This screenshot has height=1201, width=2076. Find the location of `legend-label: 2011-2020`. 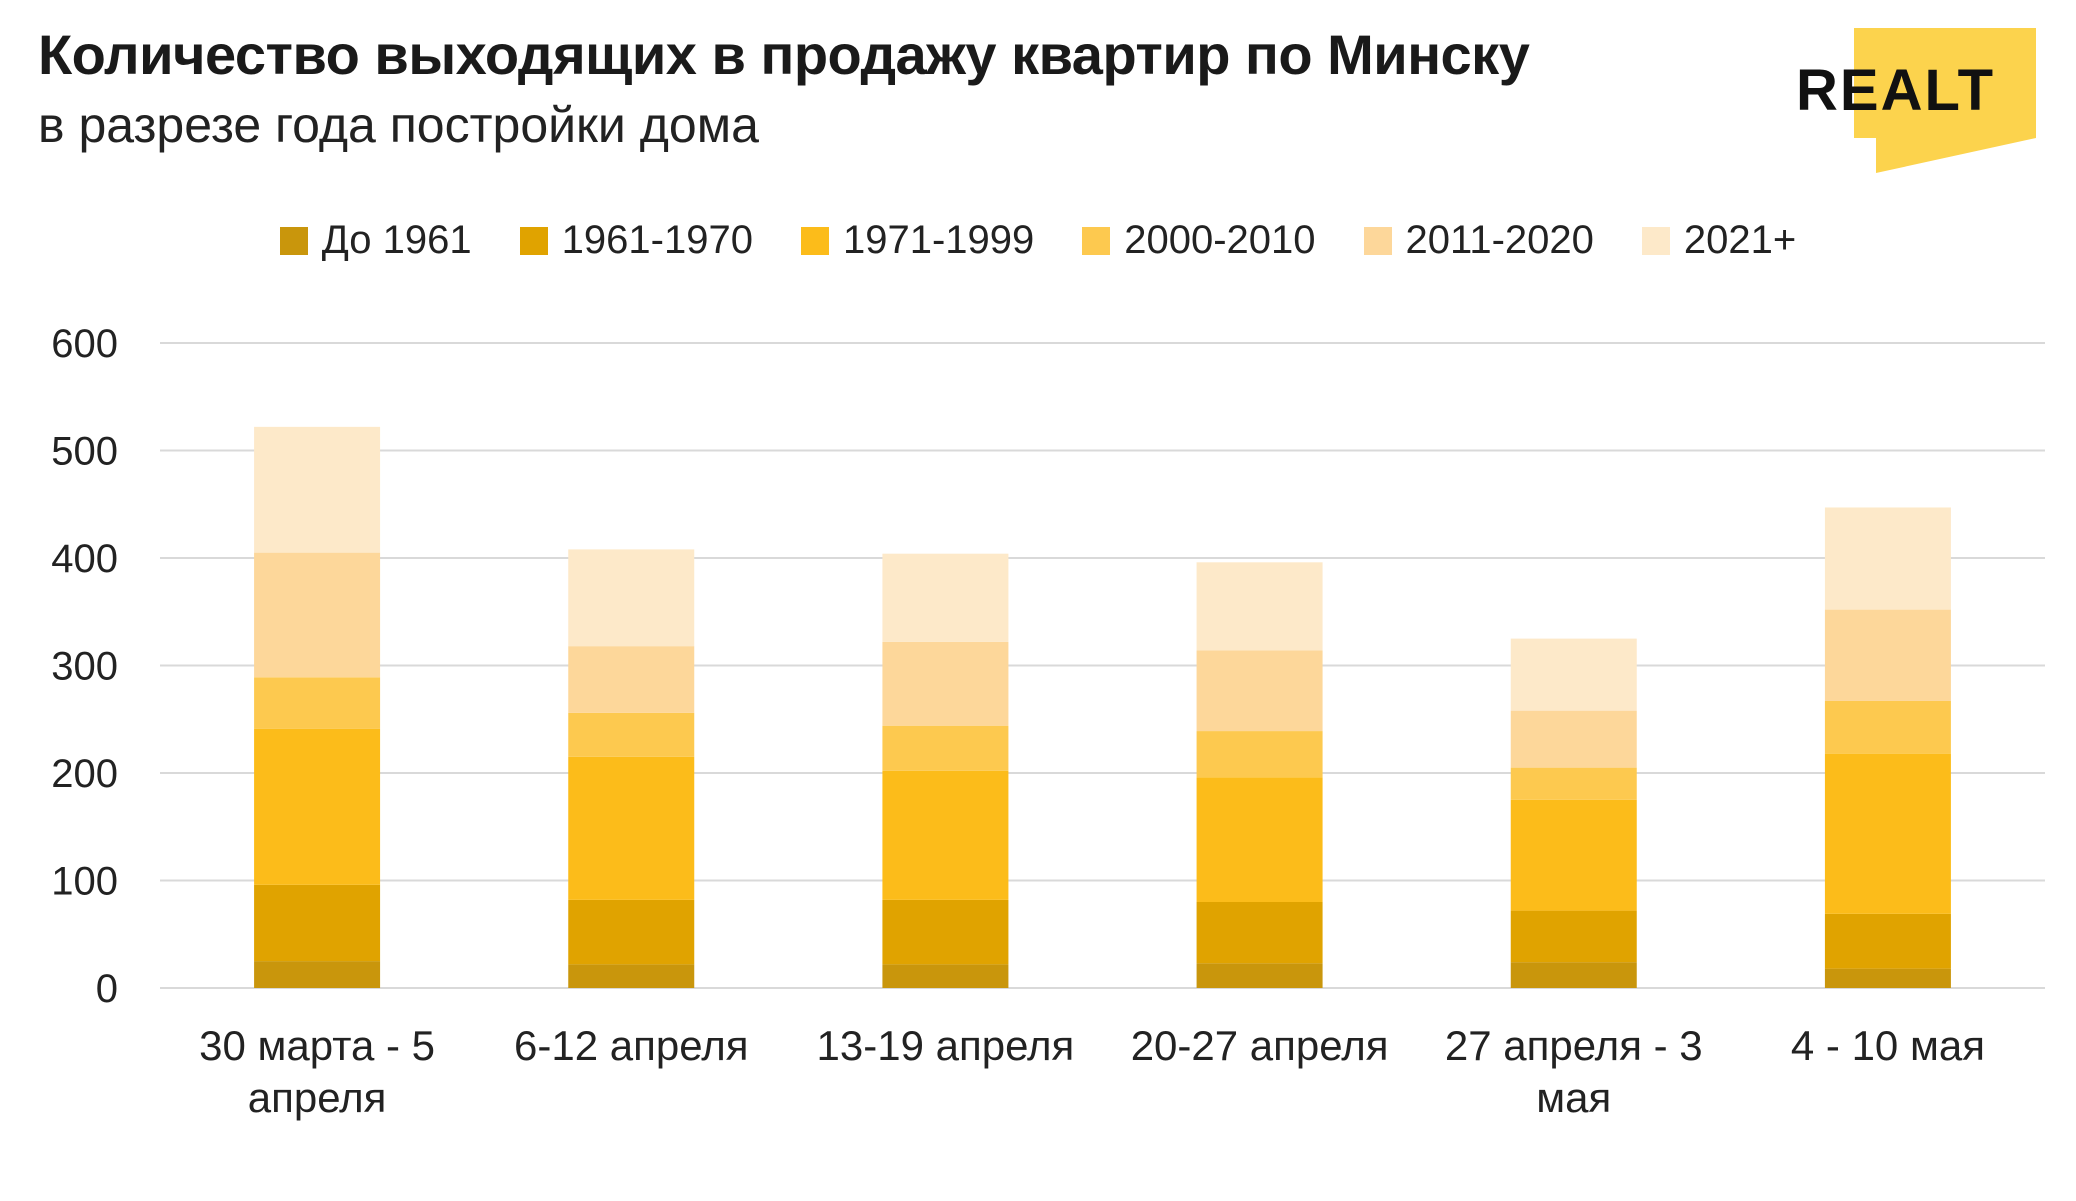

legend-label: 2011-2020 is located at coordinates (1499, 240).